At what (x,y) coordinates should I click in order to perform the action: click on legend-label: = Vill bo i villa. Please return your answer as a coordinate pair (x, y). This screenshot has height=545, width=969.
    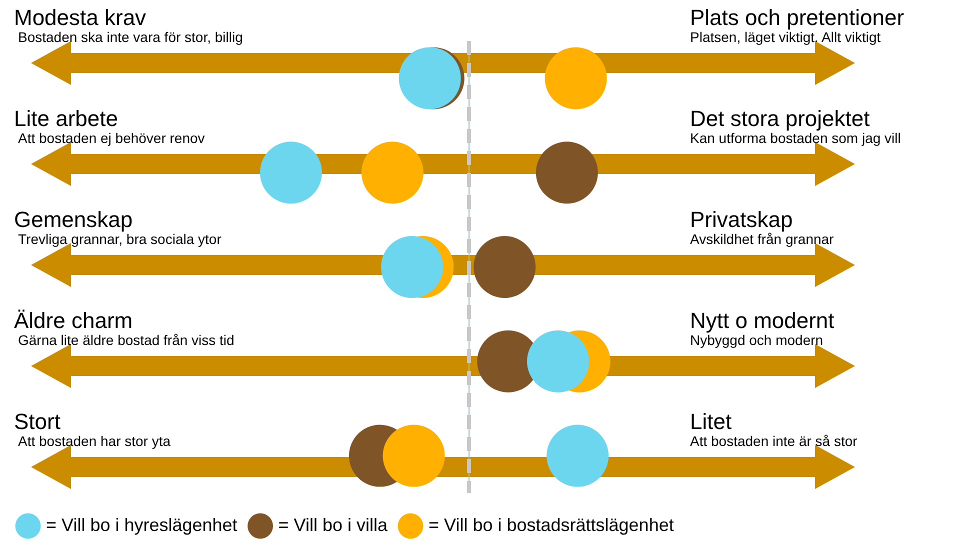
    Looking at the image, I should click on (333, 524).